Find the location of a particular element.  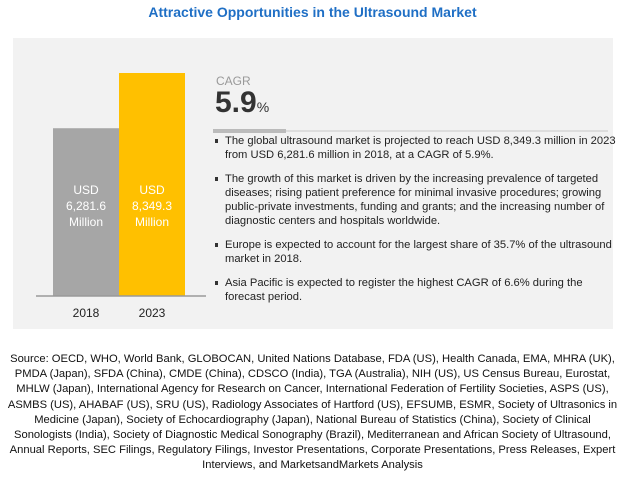

bar-data-label: USD 8,349.3 Million is located at coordinates (152, 206).